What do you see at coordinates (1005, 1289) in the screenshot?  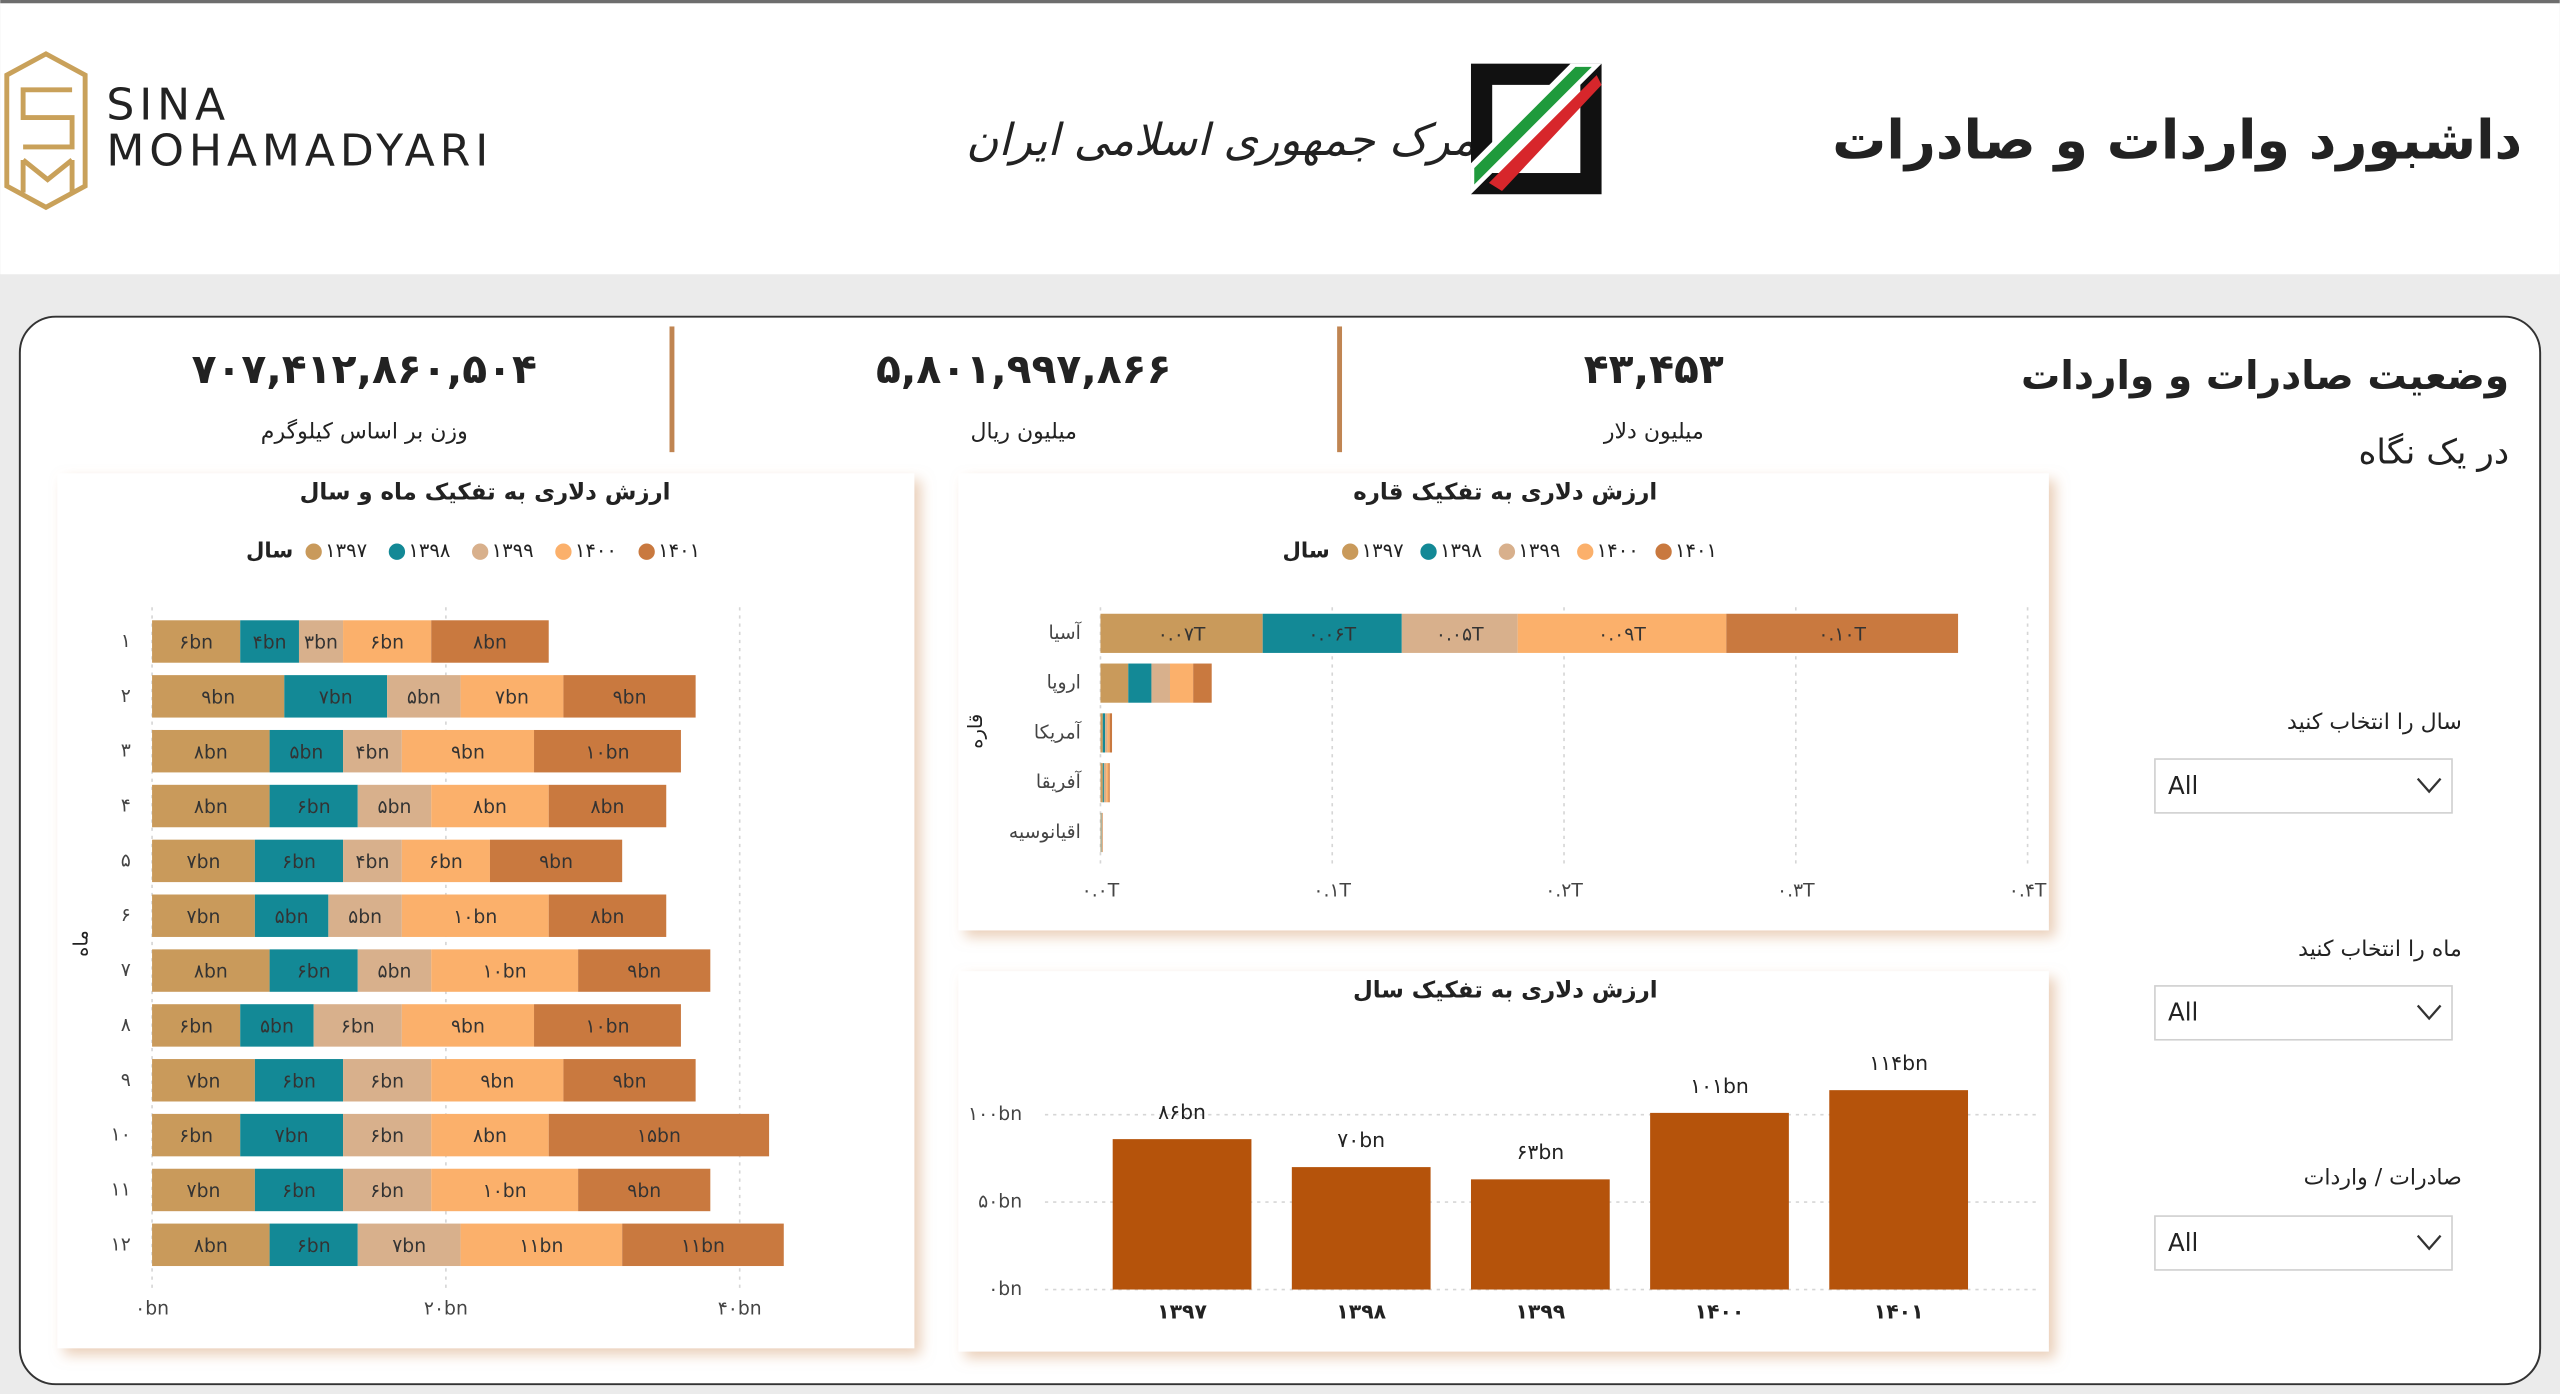 I see `y-tick-label: ۰bn` at bounding box center [1005, 1289].